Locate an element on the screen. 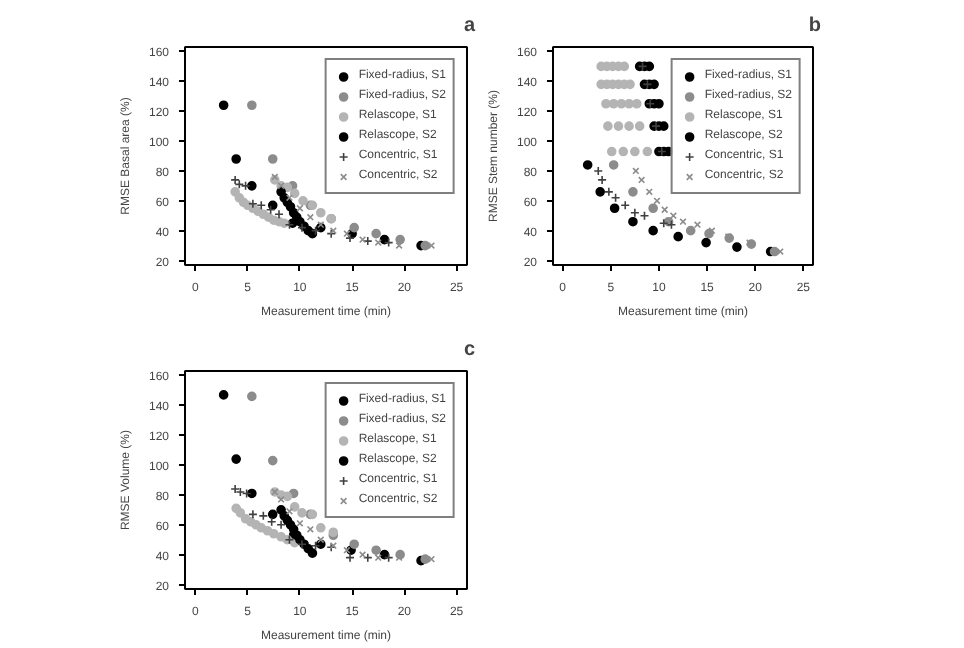 The height and width of the screenshot is (648, 964). chart-title: a is located at coordinates (469, 26).